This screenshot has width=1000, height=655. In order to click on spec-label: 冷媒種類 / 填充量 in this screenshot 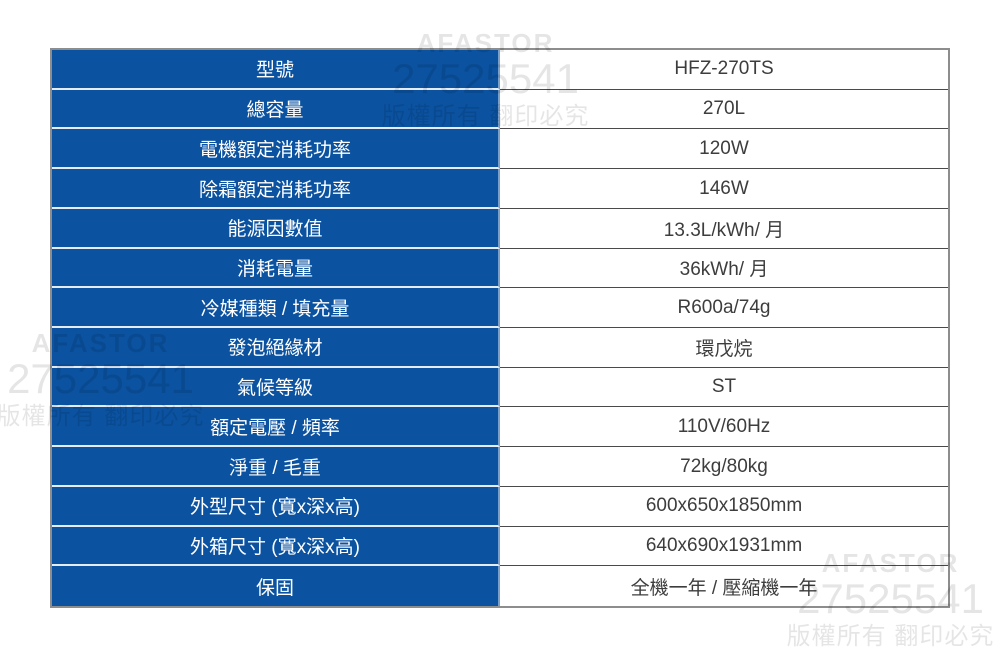, I will do `click(276, 308)`.